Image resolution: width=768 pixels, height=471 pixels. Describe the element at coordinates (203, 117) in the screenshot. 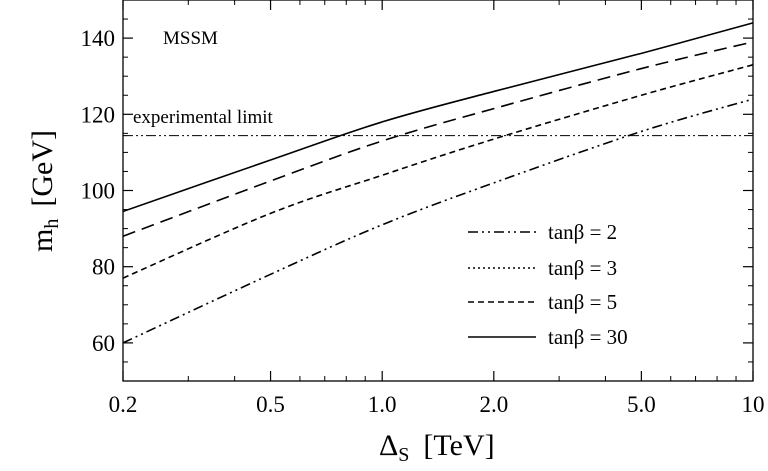

I see `limit-label: experimental limit` at that location.